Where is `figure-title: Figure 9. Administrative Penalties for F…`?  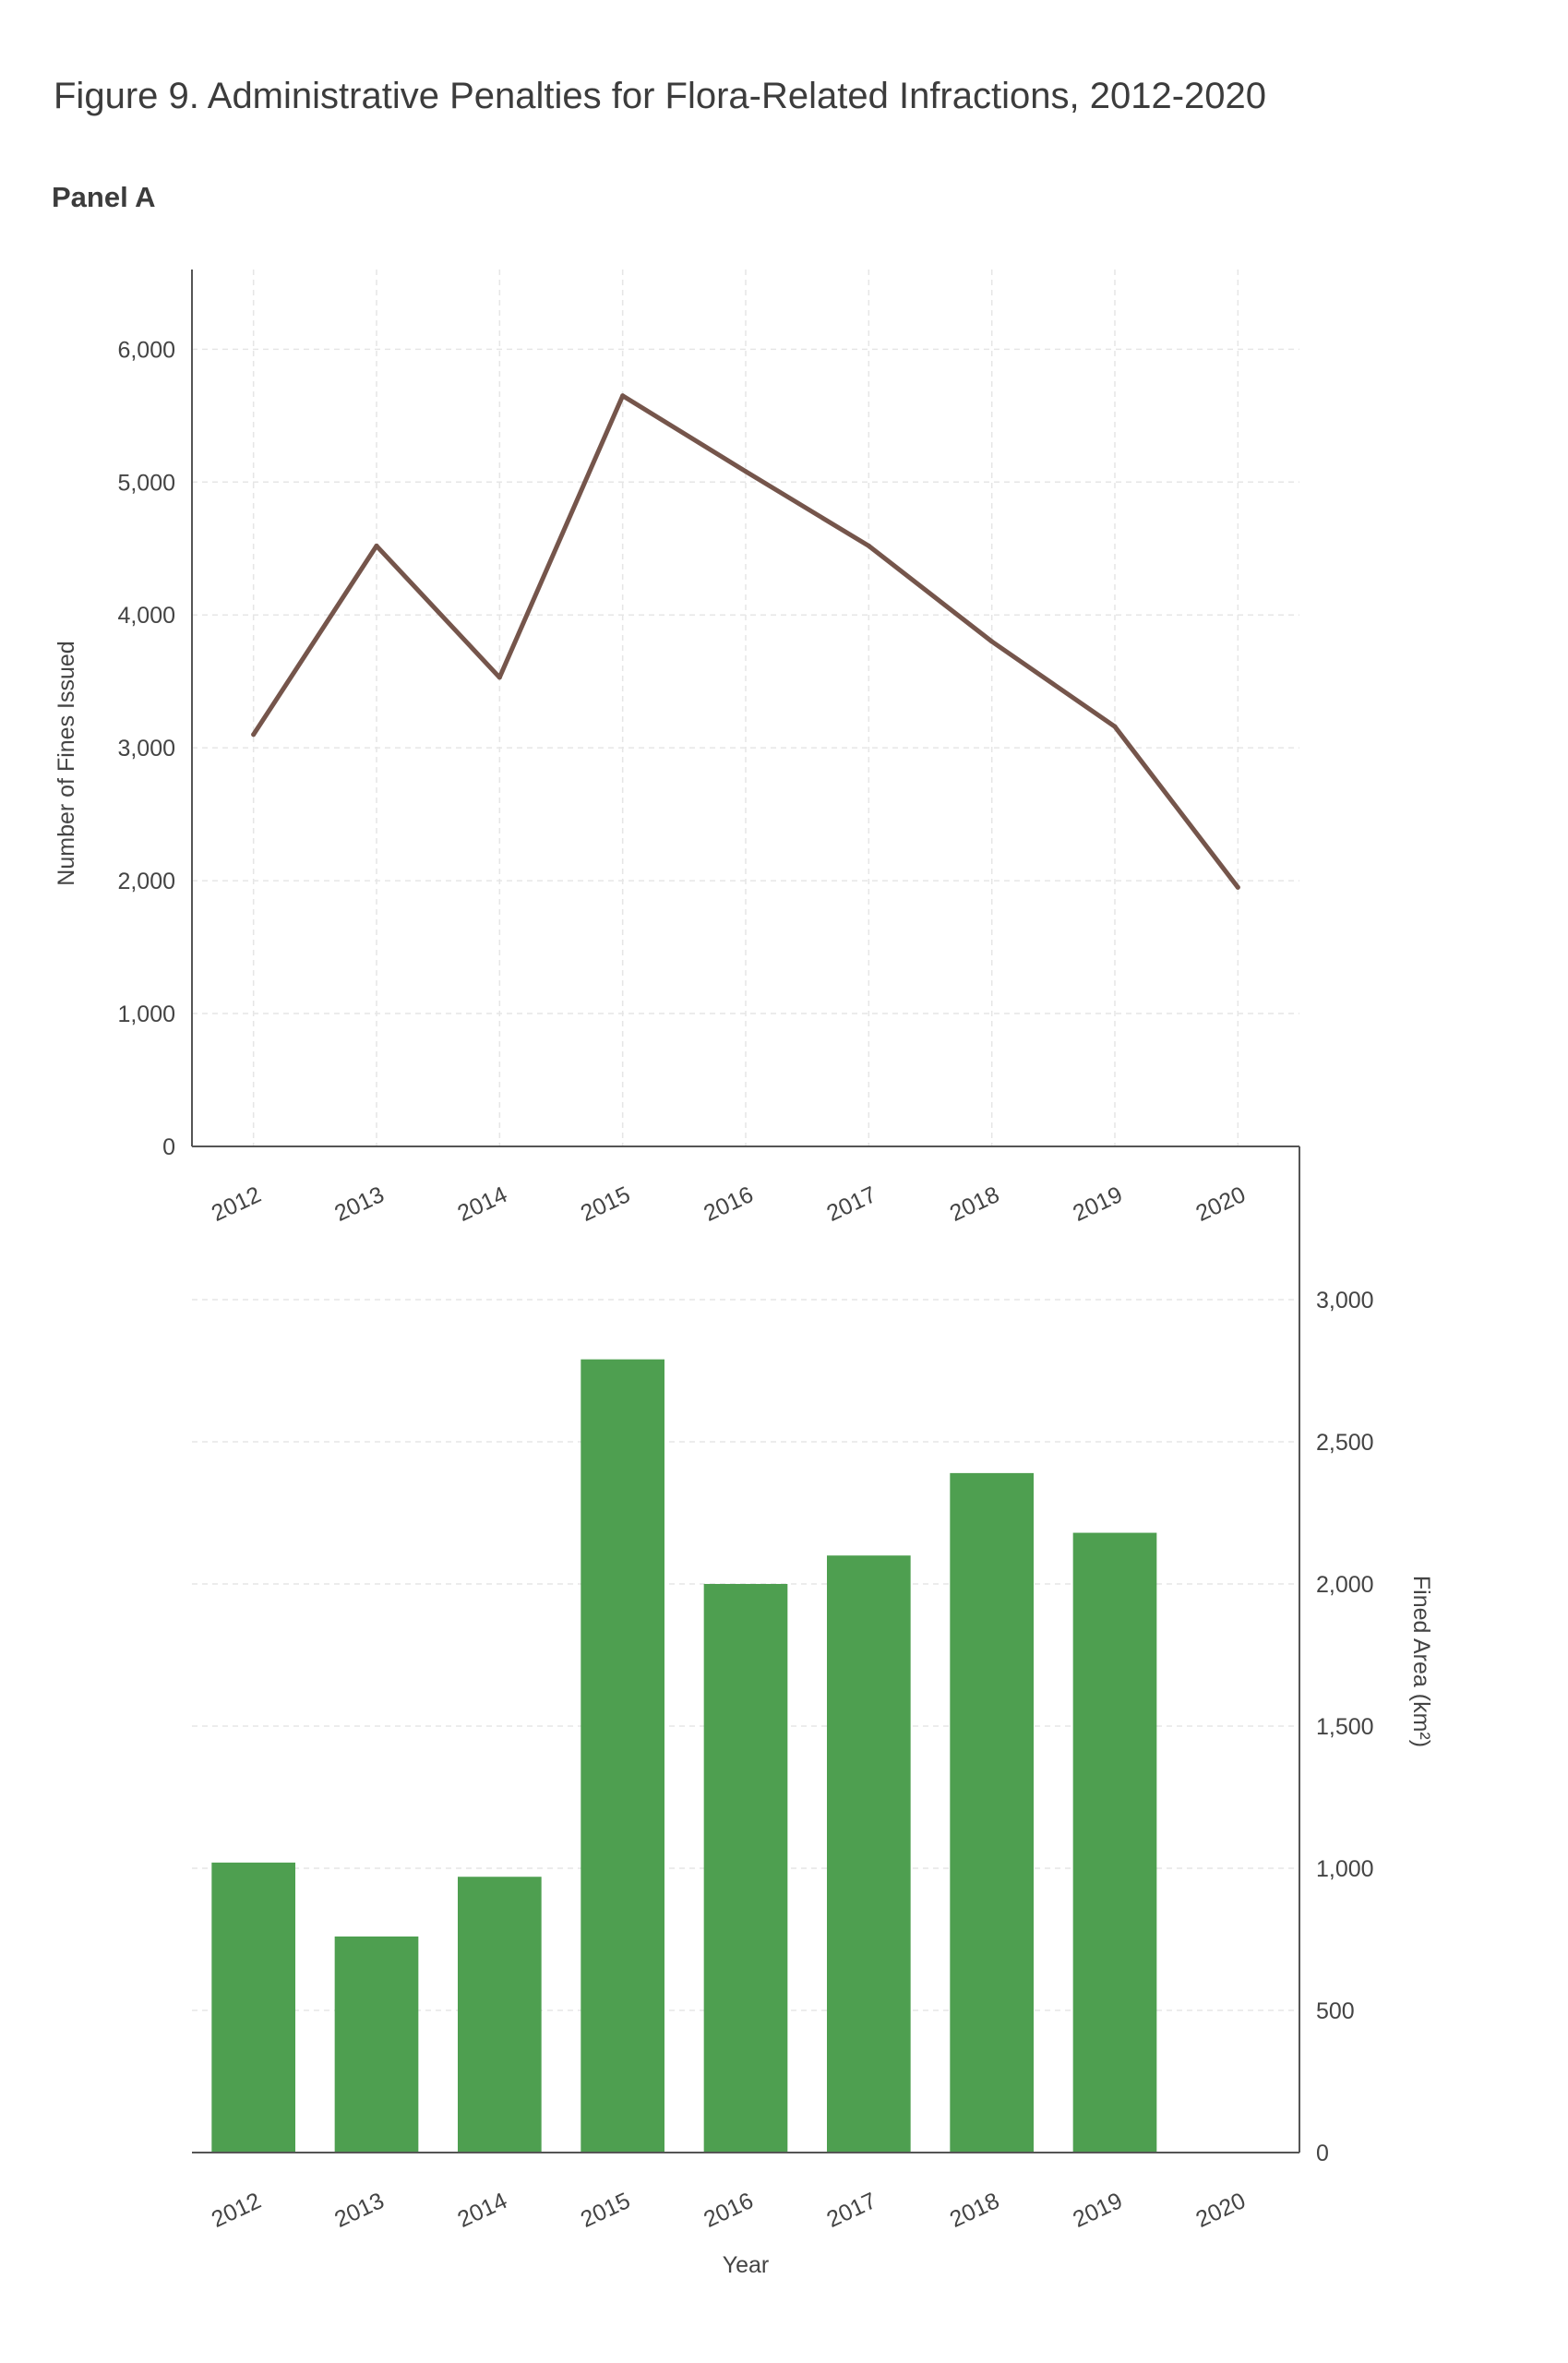
figure-title: Figure 9. Administrative Penalties for F… is located at coordinates (661, 96).